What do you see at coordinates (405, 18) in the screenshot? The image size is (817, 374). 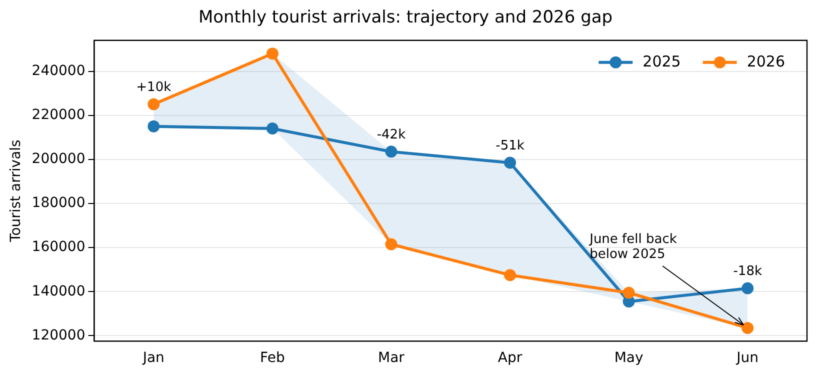 I see `chart-title: Monthly tourist arrivals: trajectory and 2026 gap` at bounding box center [405, 18].